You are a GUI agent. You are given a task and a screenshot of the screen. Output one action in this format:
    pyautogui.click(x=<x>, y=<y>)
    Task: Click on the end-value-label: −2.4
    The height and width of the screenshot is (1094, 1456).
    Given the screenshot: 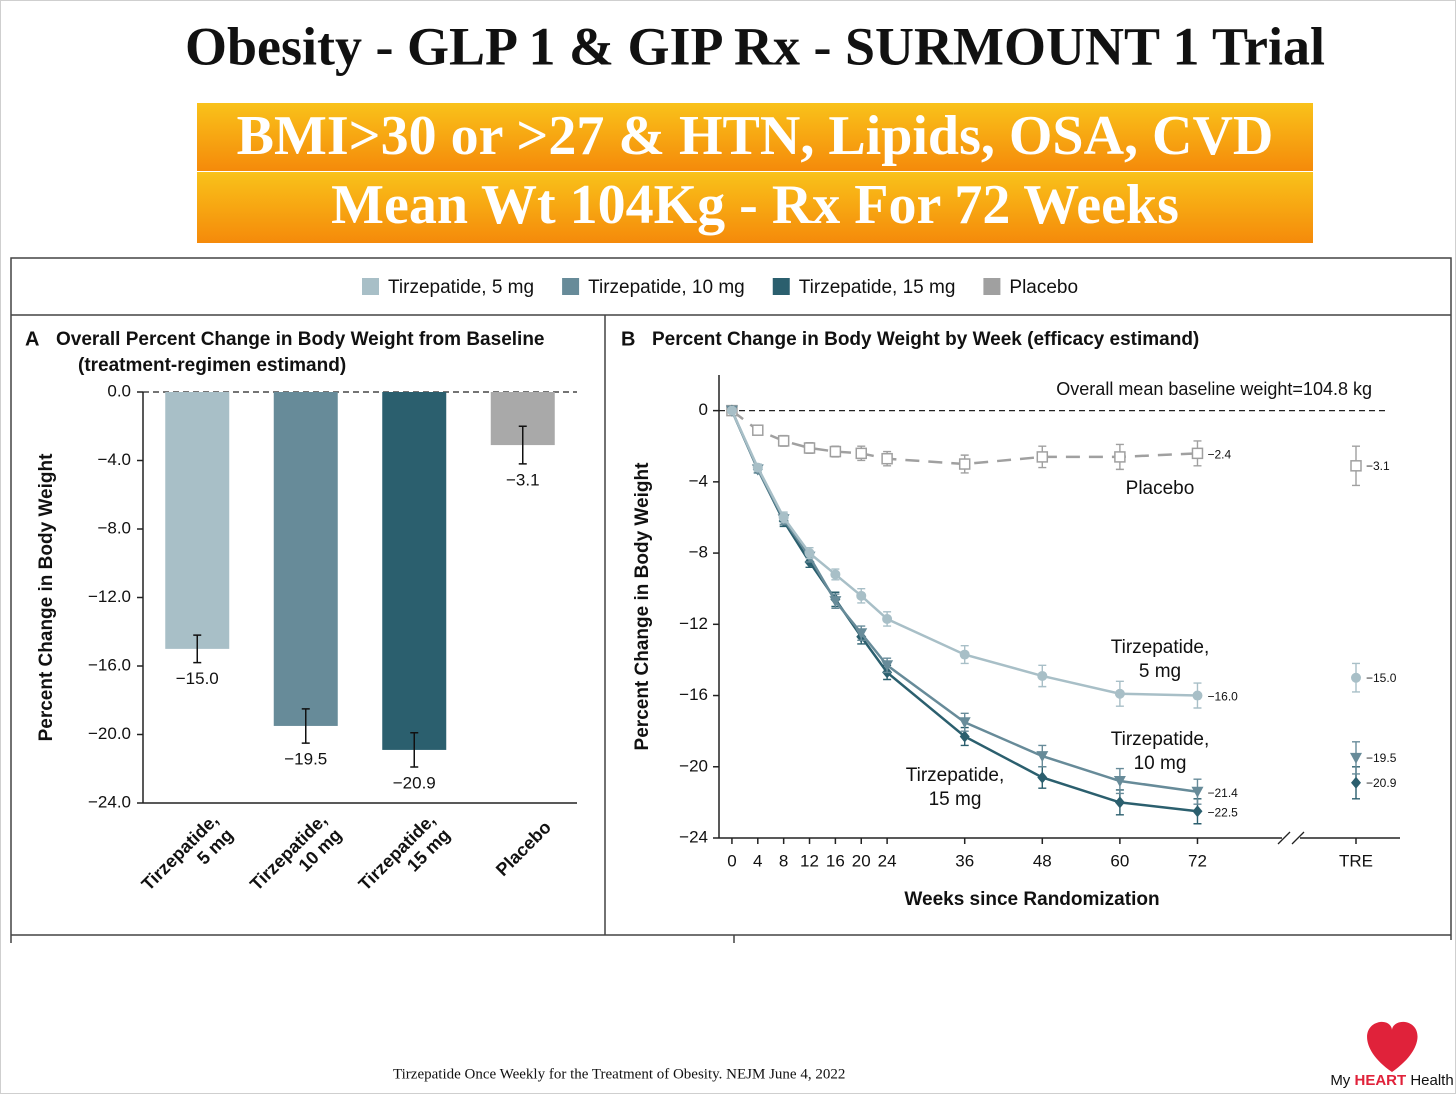 What is the action you would take?
    pyautogui.click(x=1219, y=455)
    